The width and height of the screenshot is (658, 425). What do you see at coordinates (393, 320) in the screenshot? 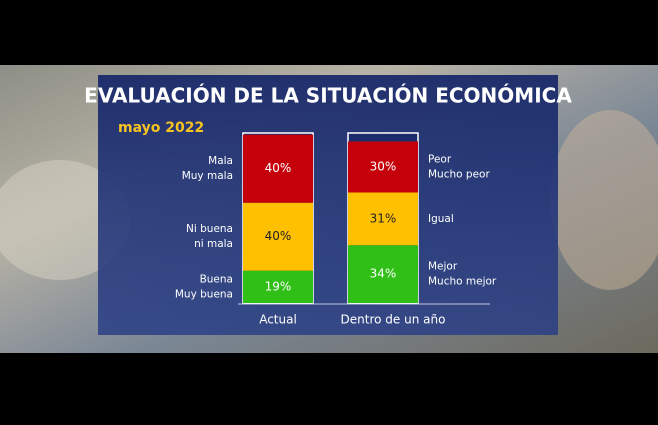
I see `x-tick-label: Dentro de un año` at bounding box center [393, 320].